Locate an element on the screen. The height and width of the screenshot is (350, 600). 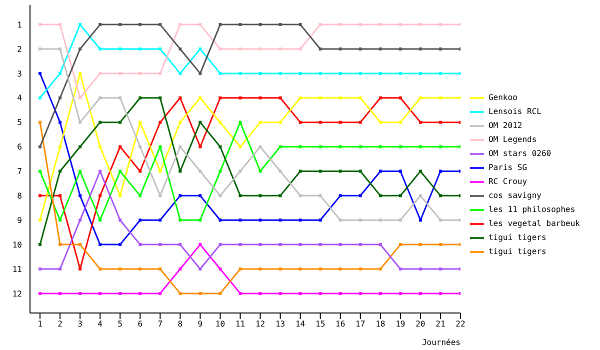
y-tick-label: 9 is located at coordinates (19, 220).